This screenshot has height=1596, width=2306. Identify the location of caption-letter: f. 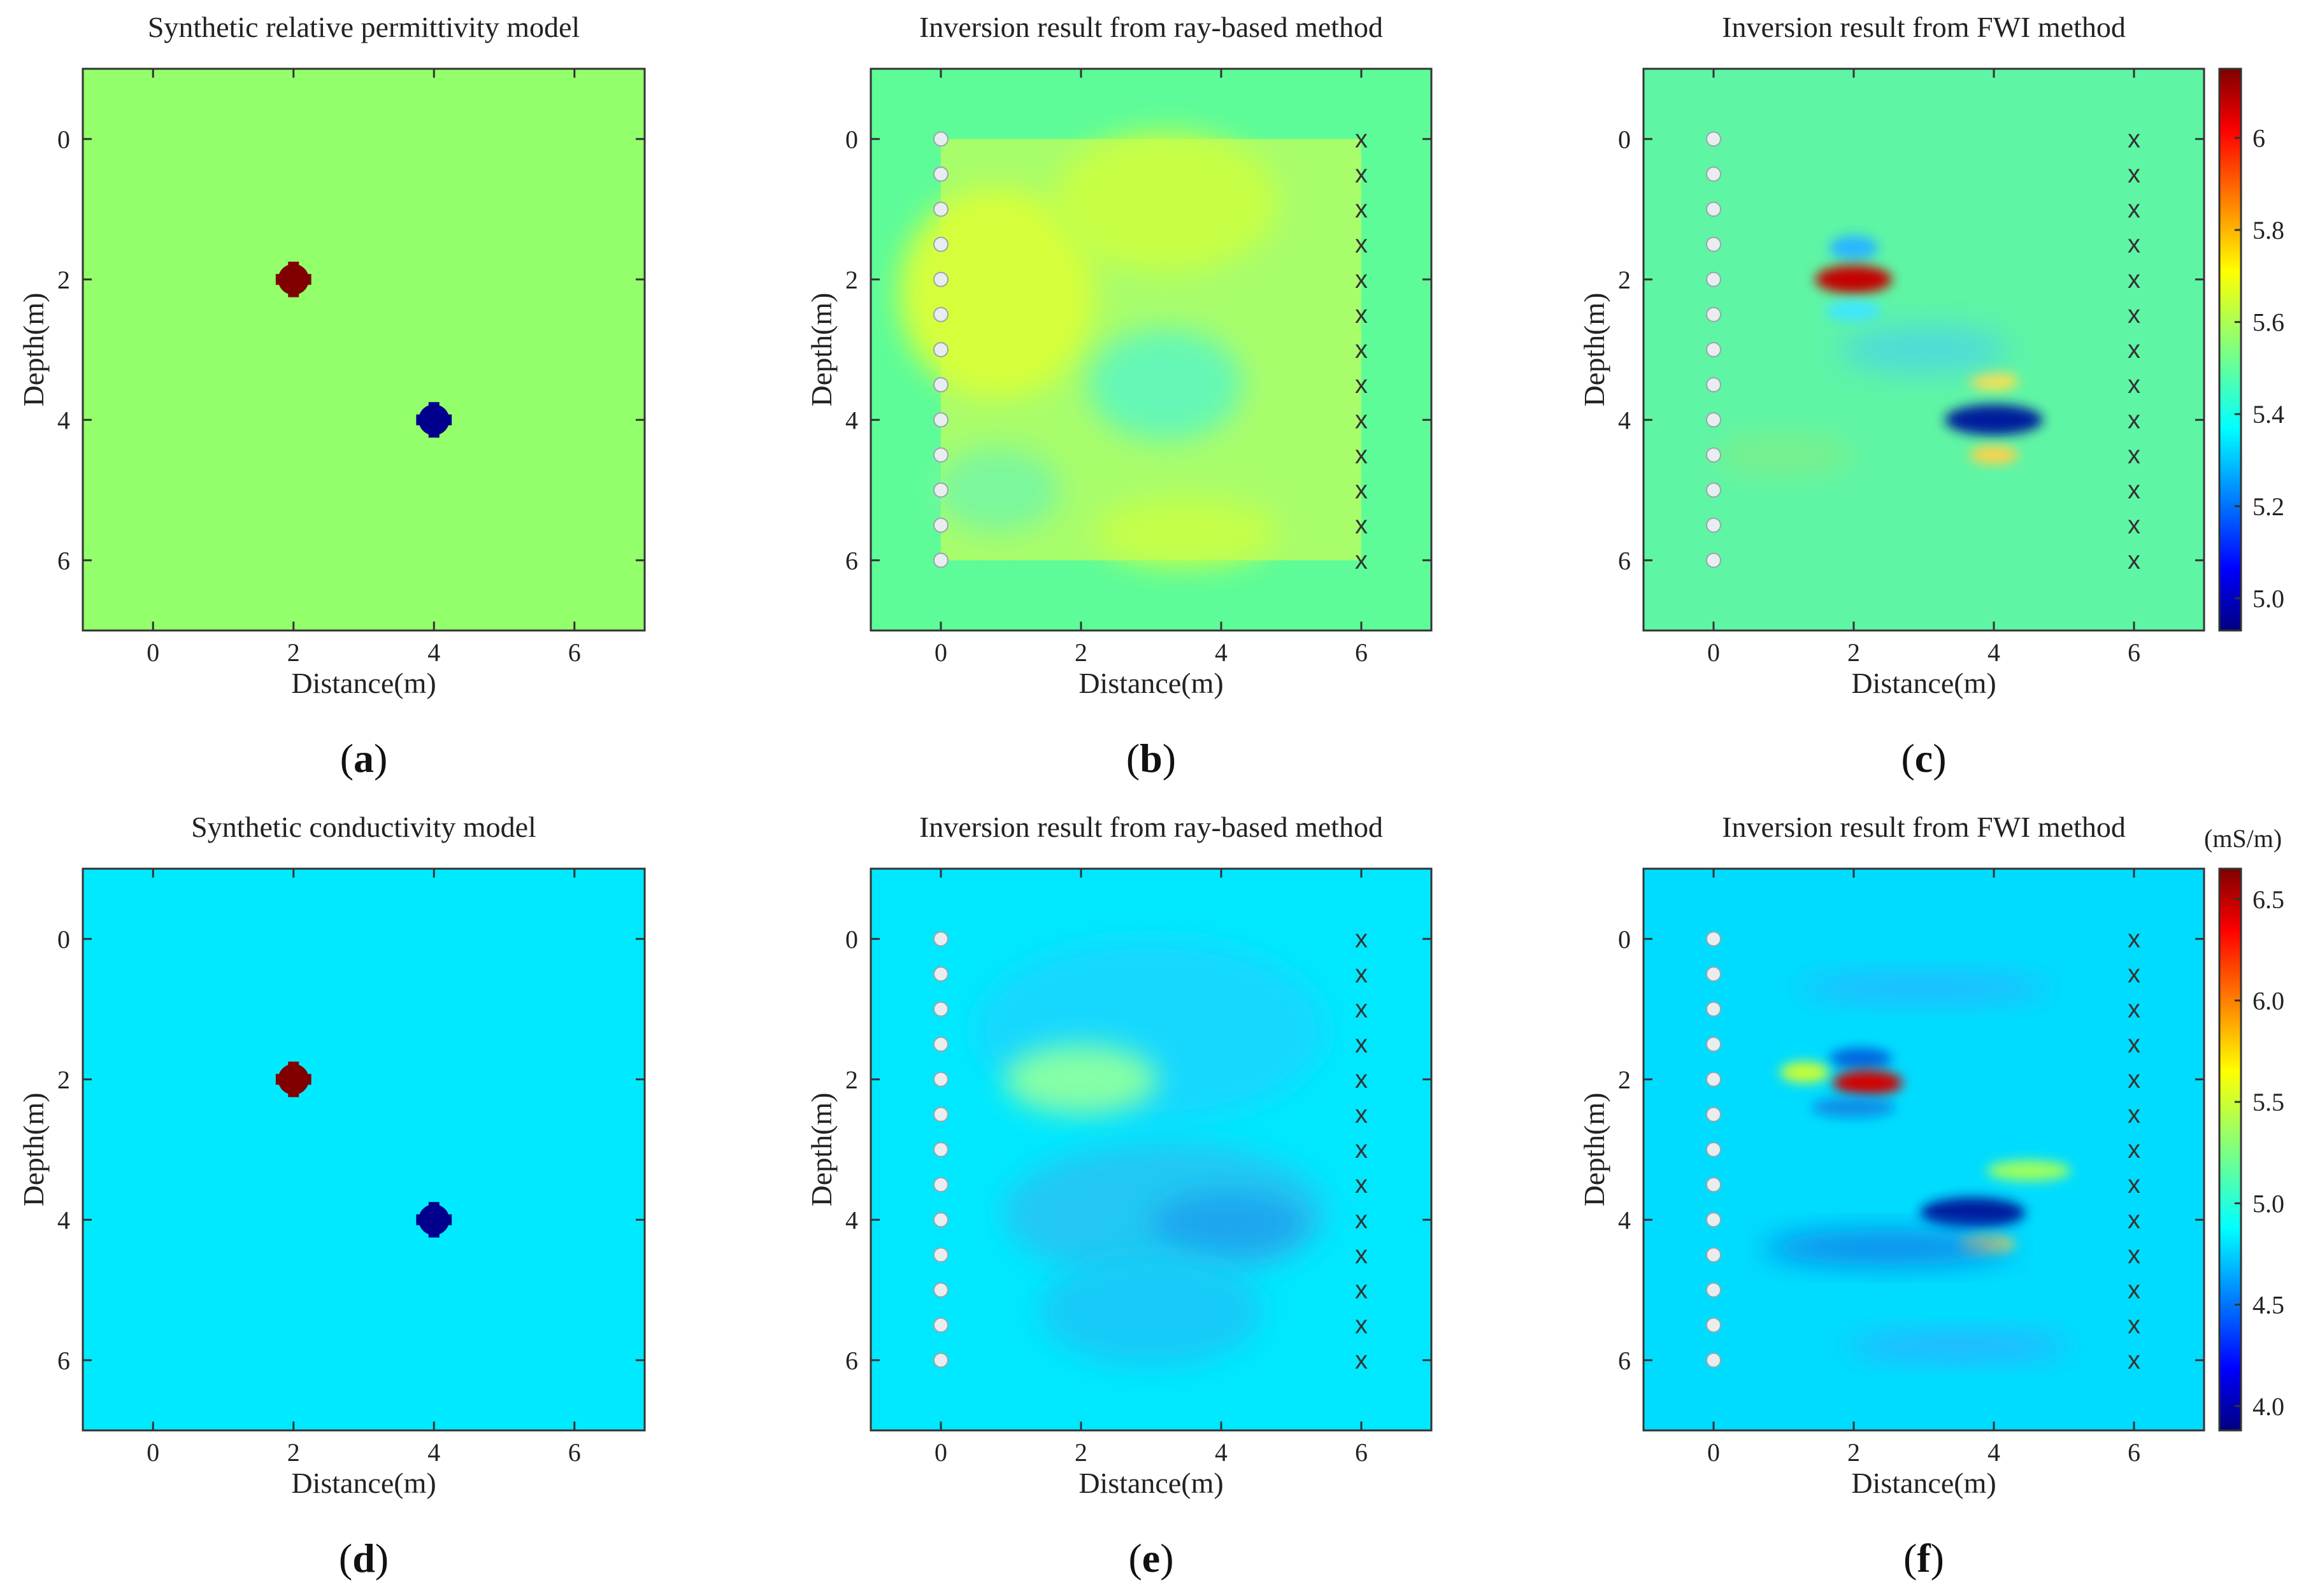
(1924, 1558).